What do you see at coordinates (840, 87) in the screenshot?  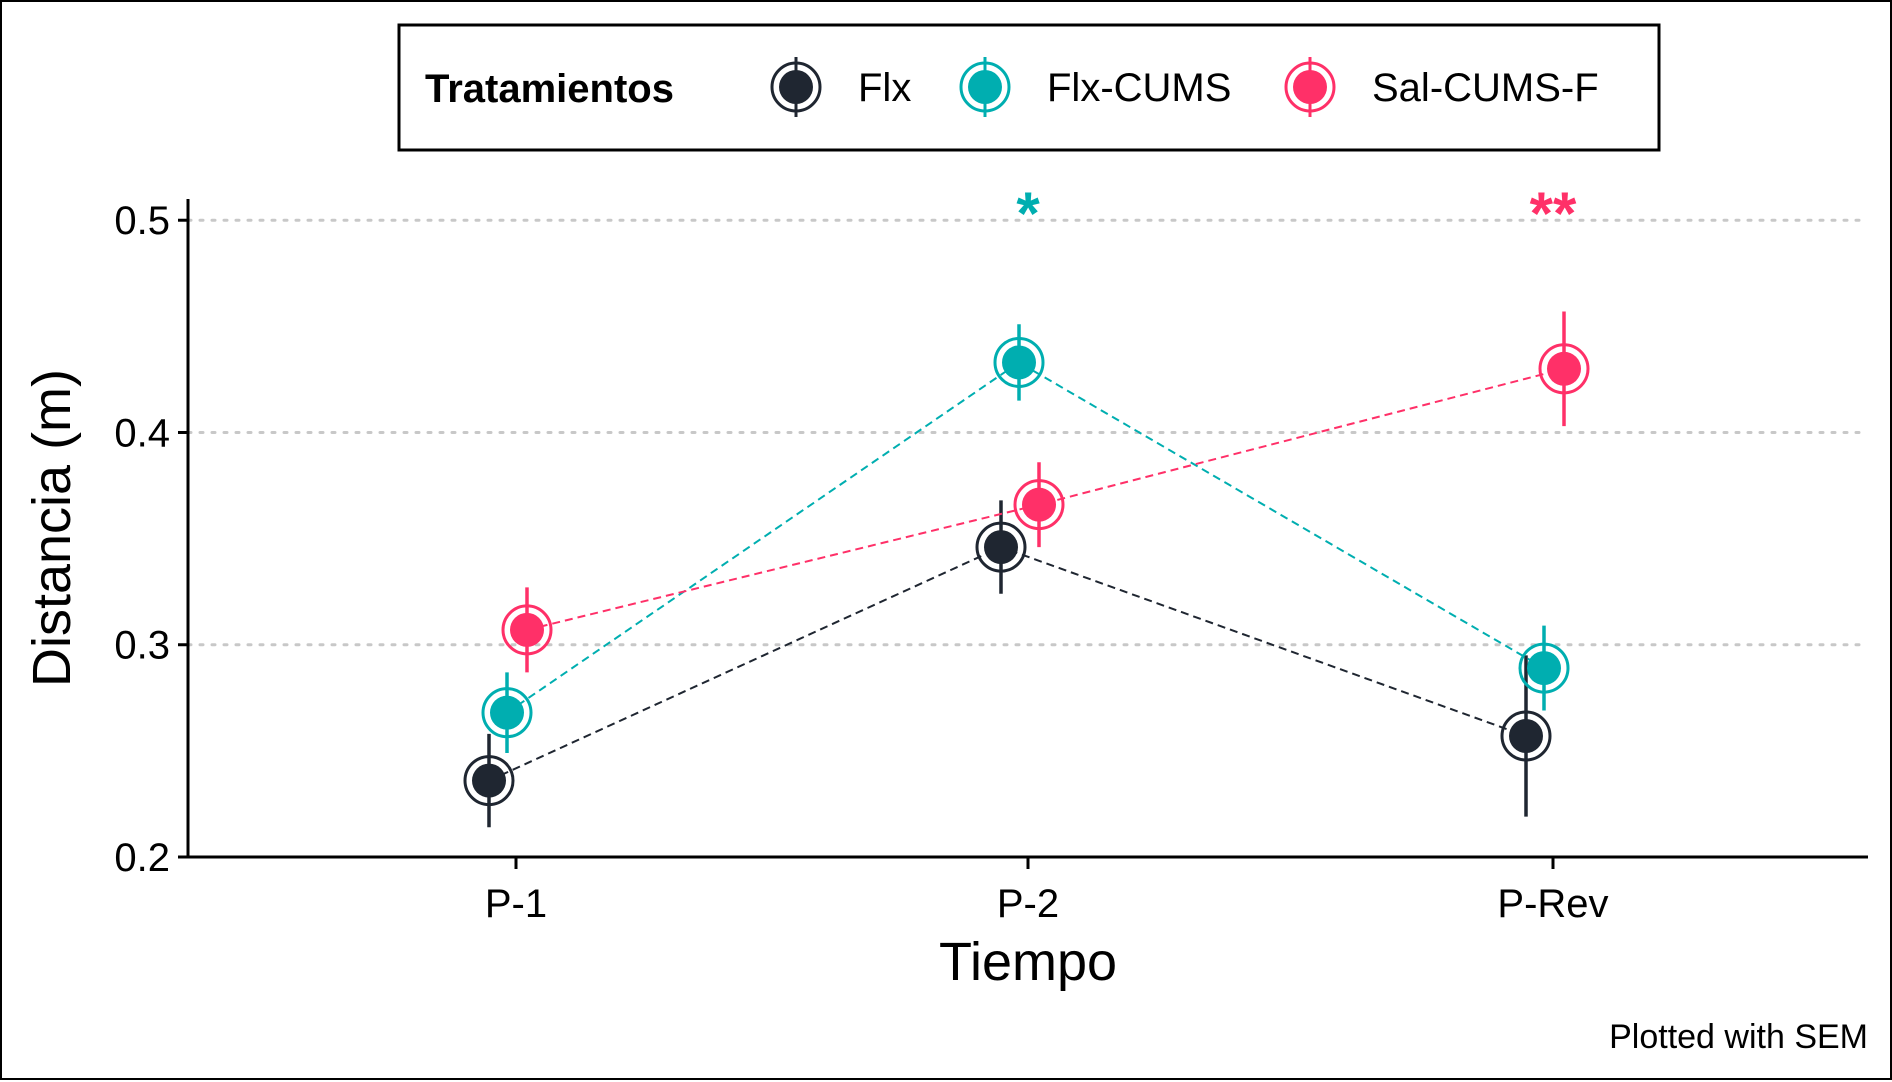 I see `legend-item: Flx` at bounding box center [840, 87].